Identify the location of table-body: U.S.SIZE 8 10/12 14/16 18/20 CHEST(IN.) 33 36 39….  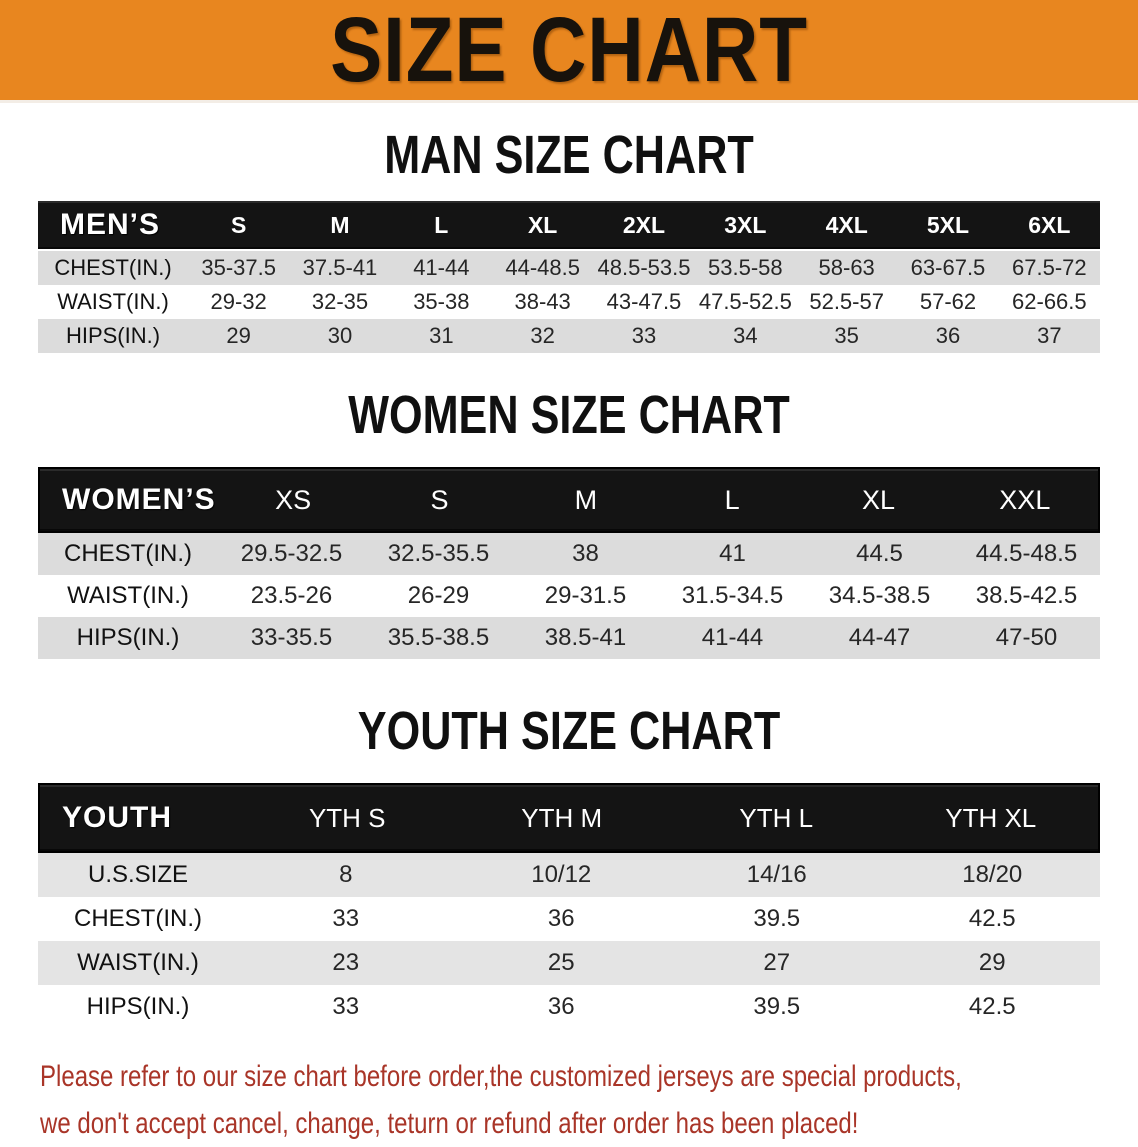
(569, 941).